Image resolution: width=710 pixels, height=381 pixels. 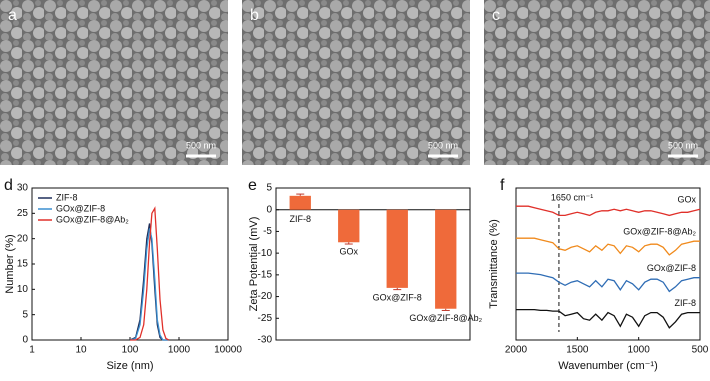 What do you see at coordinates (496, 15) in the screenshot?
I see `panel-label: c` at bounding box center [496, 15].